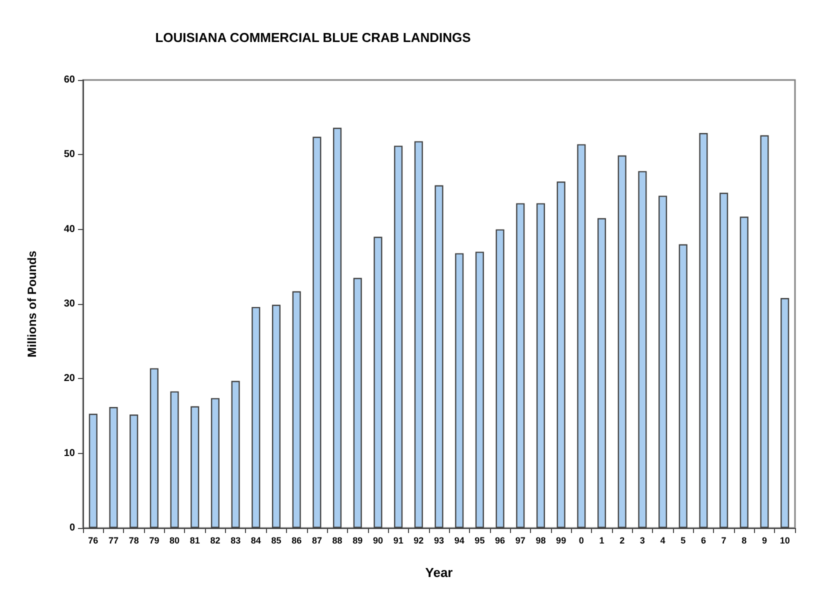 The image size is (821, 592). What do you see at coordinates (70, 304) in the screenshot?
I see `y-tick-label: 30` at bounding box center [70, 304].